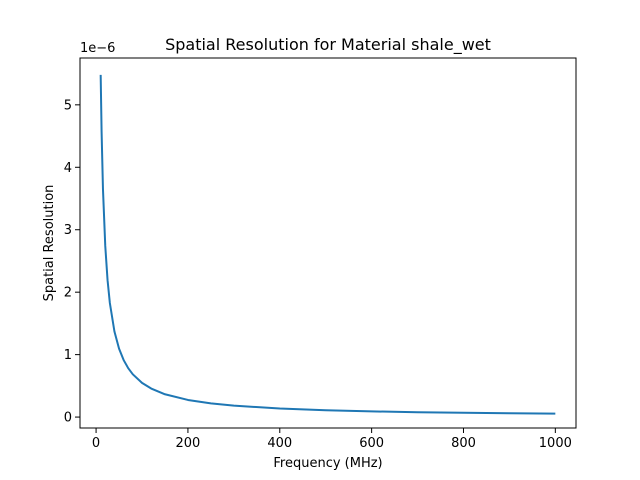  I want to click on x-tick-label: 1000, so click(555, 443).